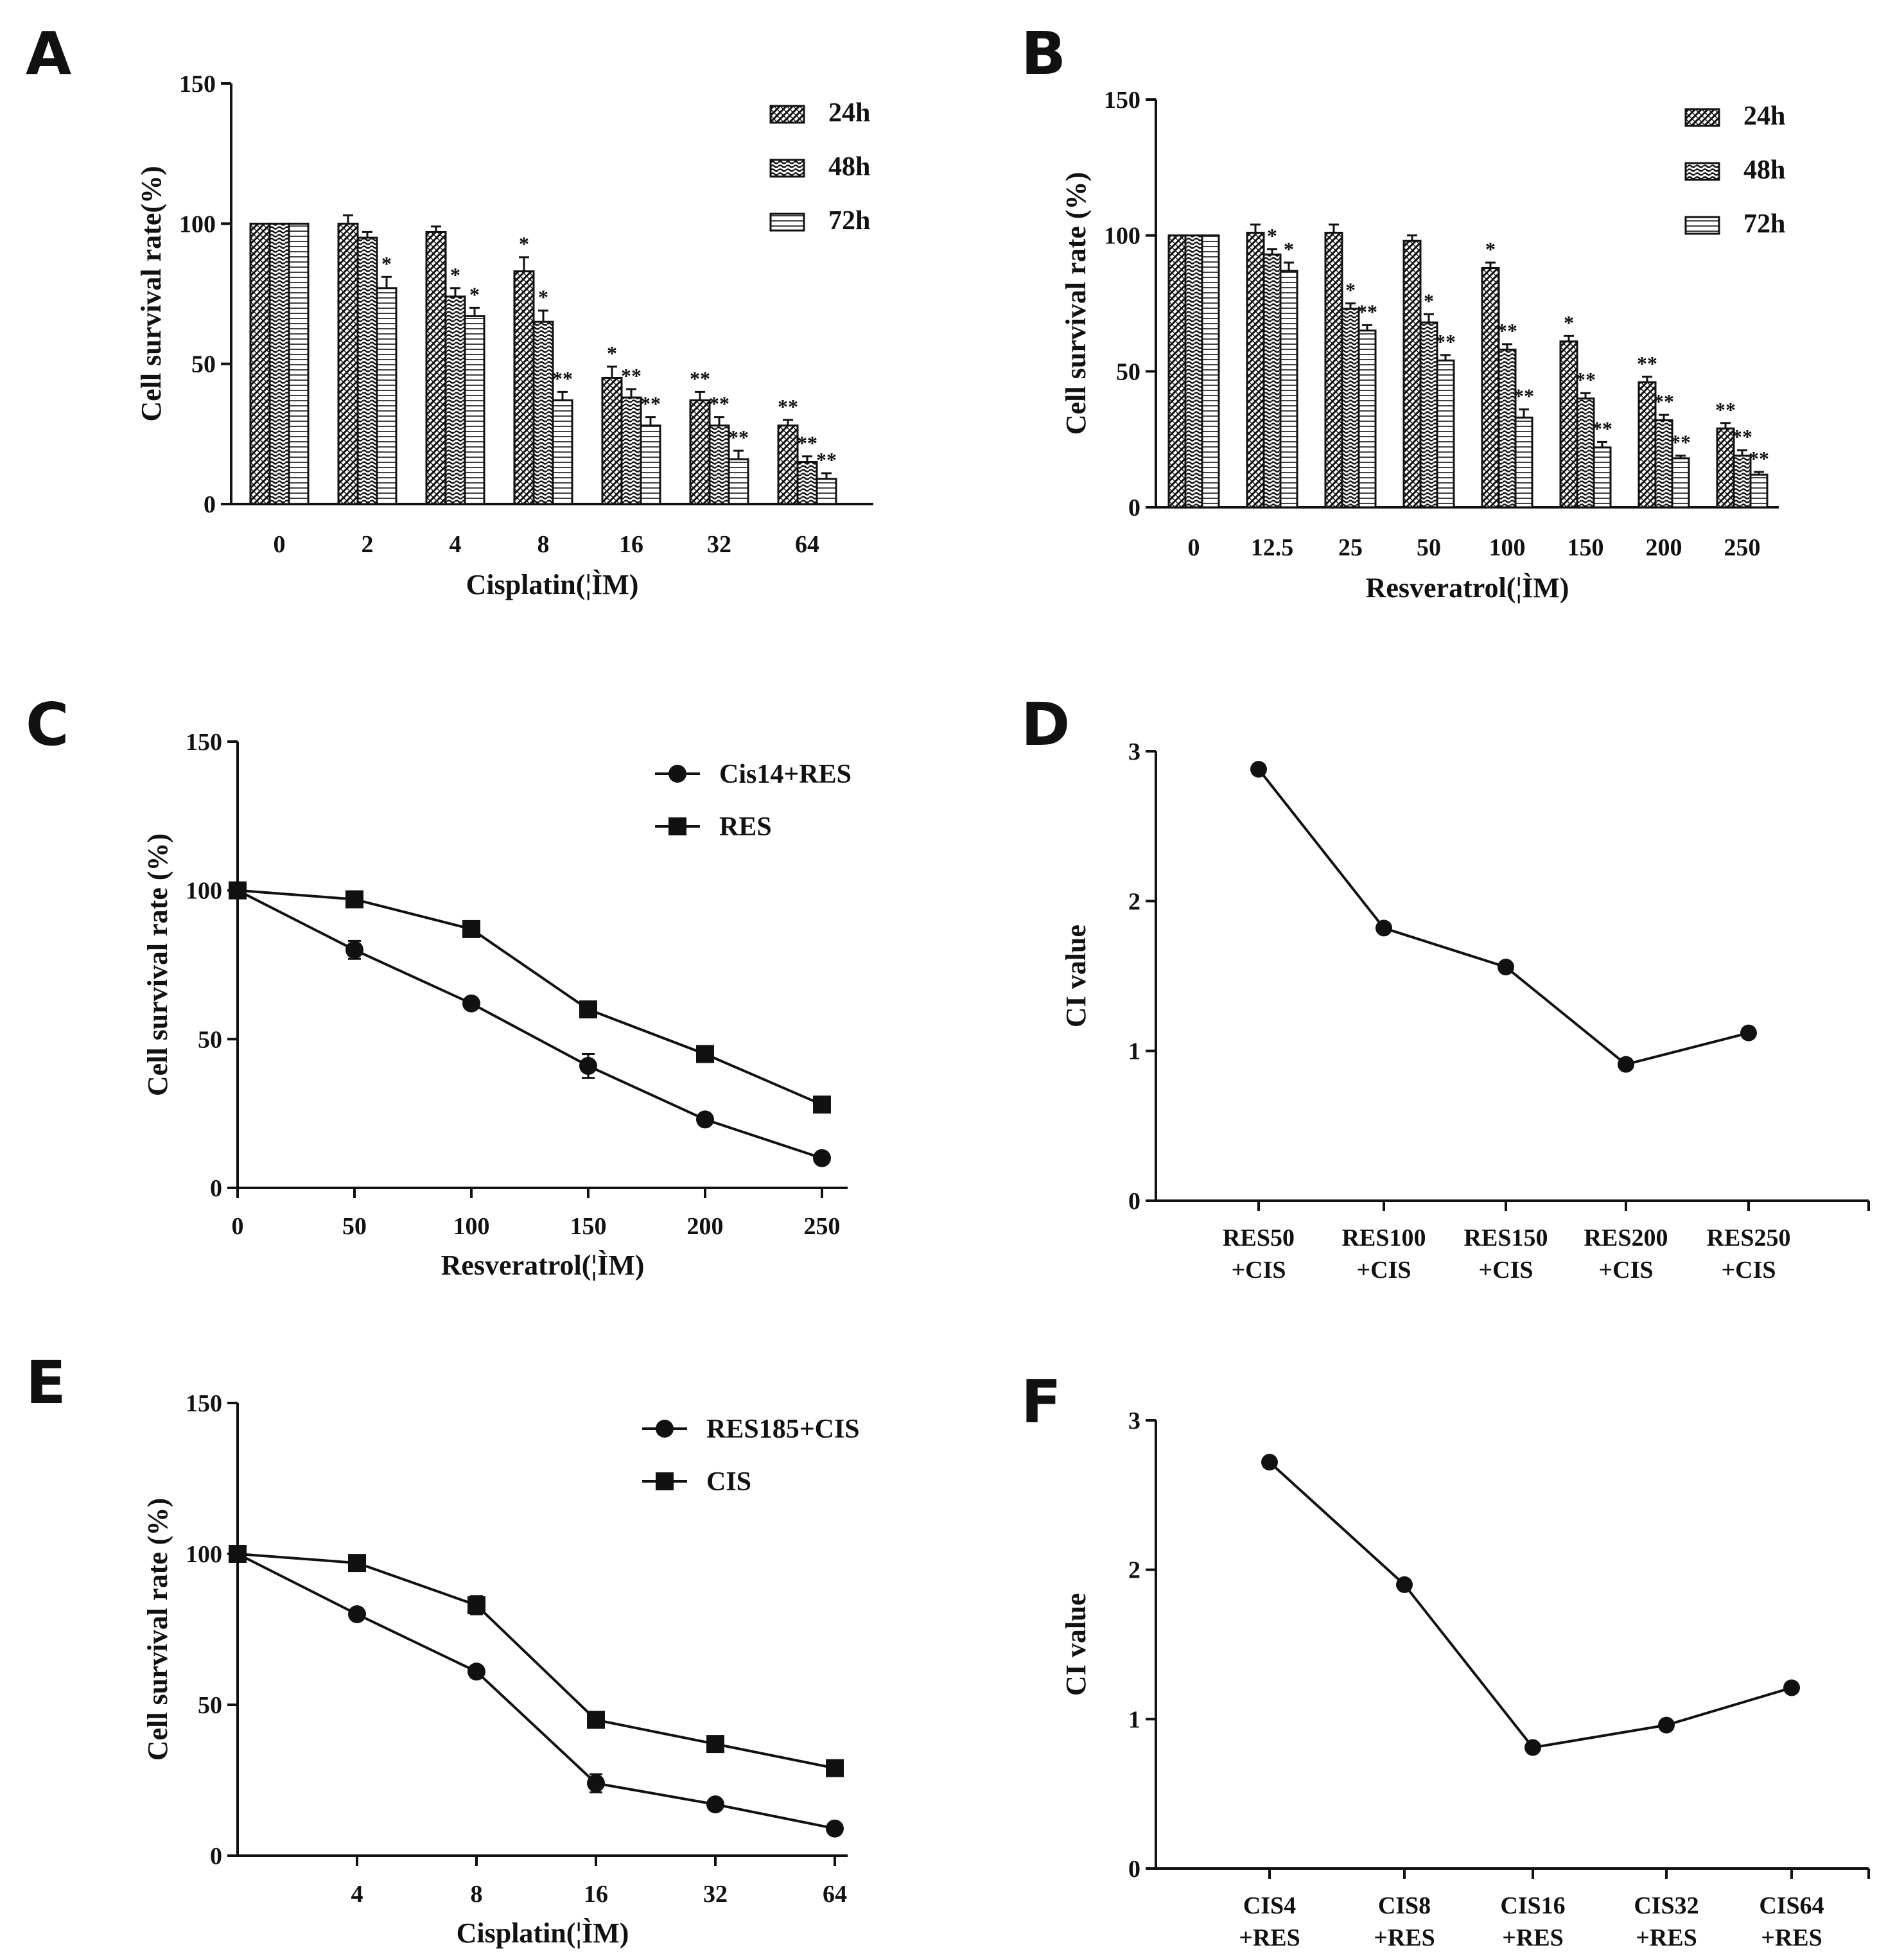 Image resolution: width=1904 pixels, height=1952 pixels. What do you see at coordinates (807, 544) in the screenshot?
I see `x-tick-label: 64` at bounding box center [807, 544].